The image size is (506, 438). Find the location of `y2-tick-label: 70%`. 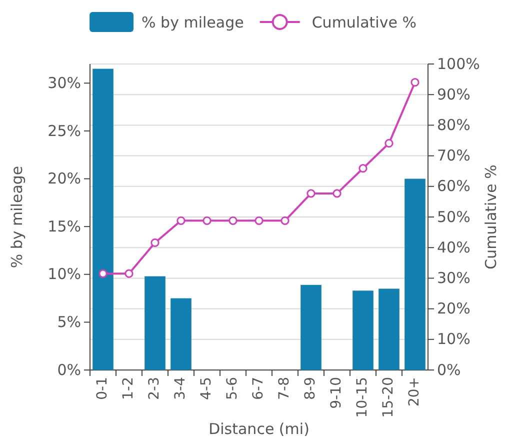

y2-tick-label: 70% is located at coordinates (453, 155).